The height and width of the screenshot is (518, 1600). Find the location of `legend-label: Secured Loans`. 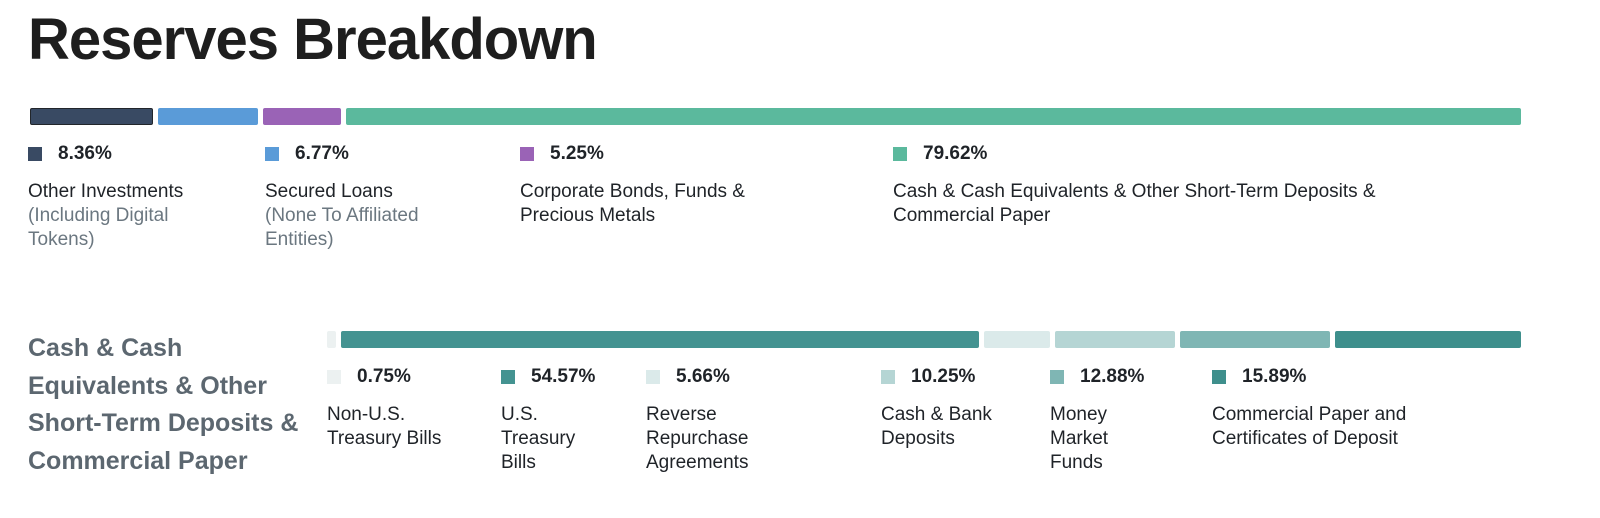

legend-label: Secured Loans is located at coordinates (329, 191).